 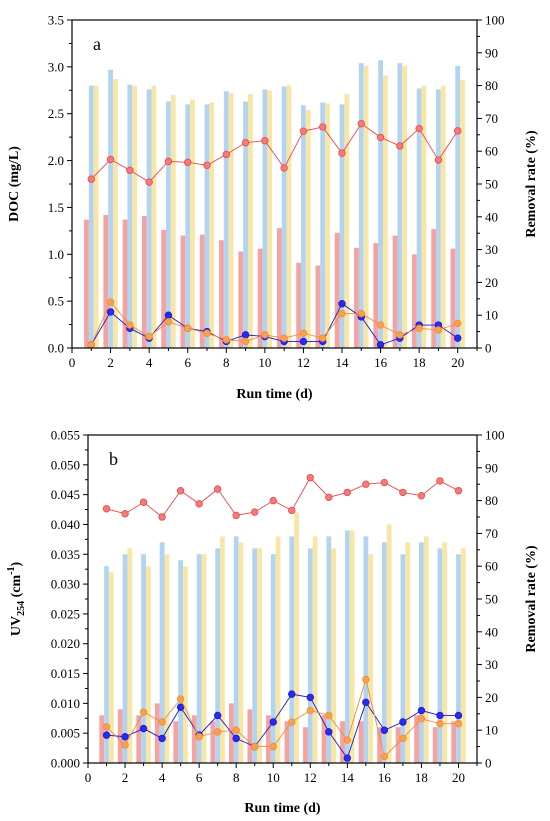 I want to click on point-series3-day13, so click(x=323, y=338).